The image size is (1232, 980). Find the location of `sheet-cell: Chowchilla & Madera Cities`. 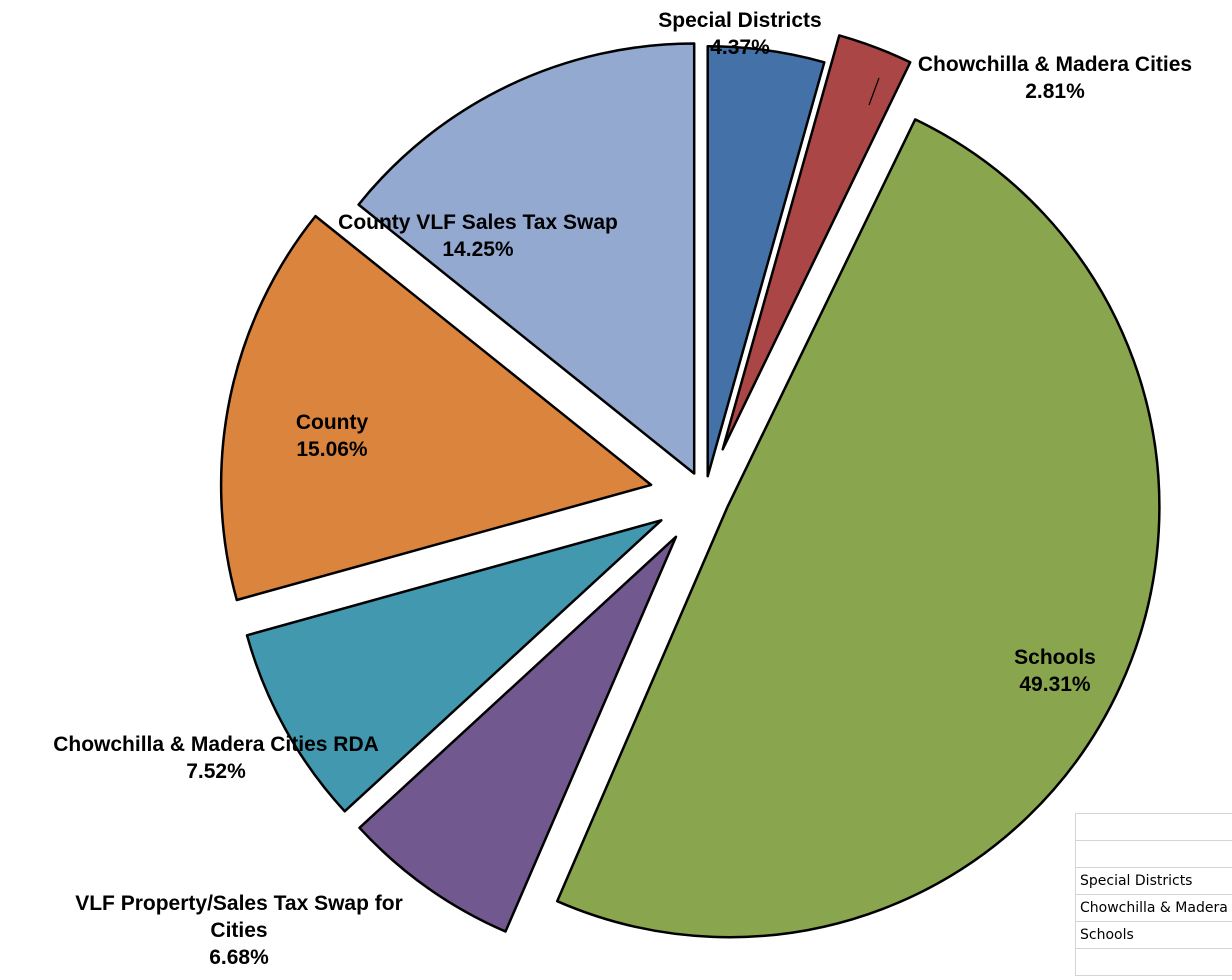

sheet-cell: Chowchilla & Madera Cities is located at coordinates (1153, 908).